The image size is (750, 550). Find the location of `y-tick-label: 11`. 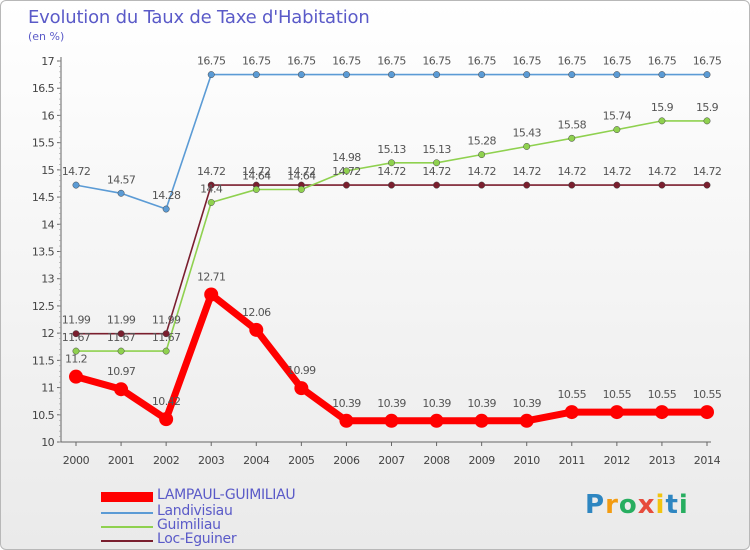

y-tick-label: 11 is located at coordinates (47, 388).